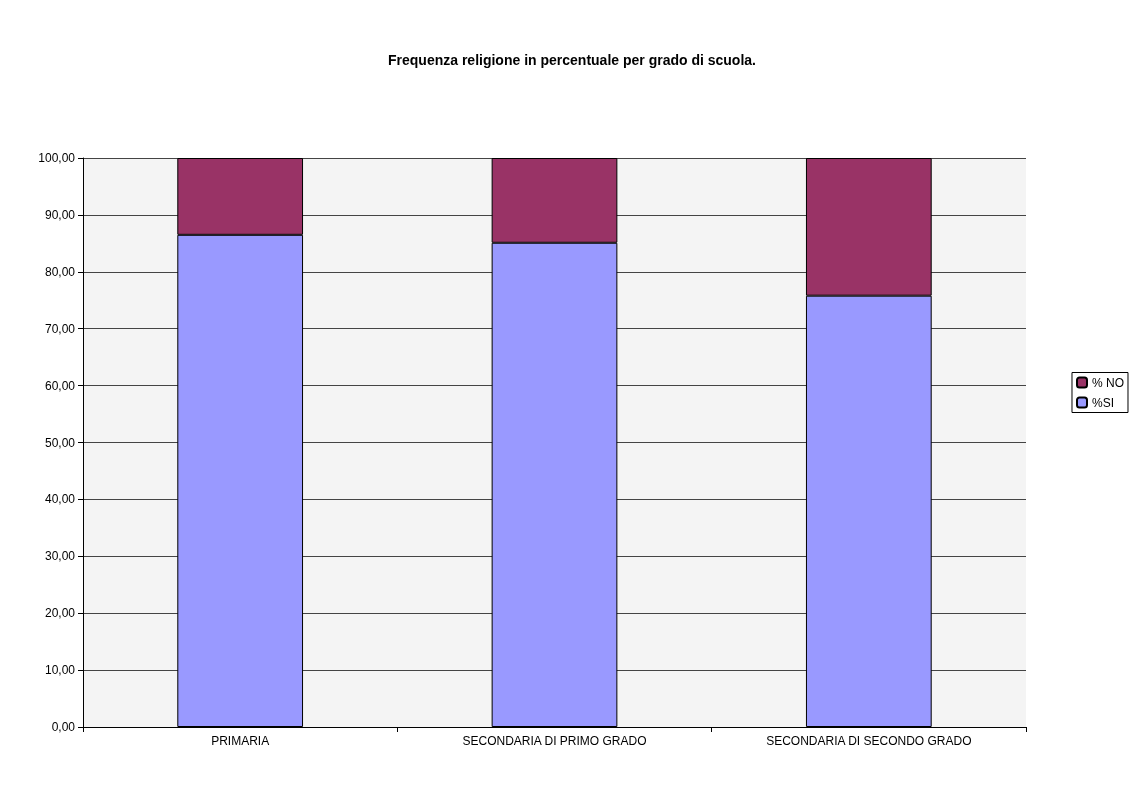 This screenshot has height=785, width=1144. I want to click on y-tick-label: 70,00, so click(60, 328).